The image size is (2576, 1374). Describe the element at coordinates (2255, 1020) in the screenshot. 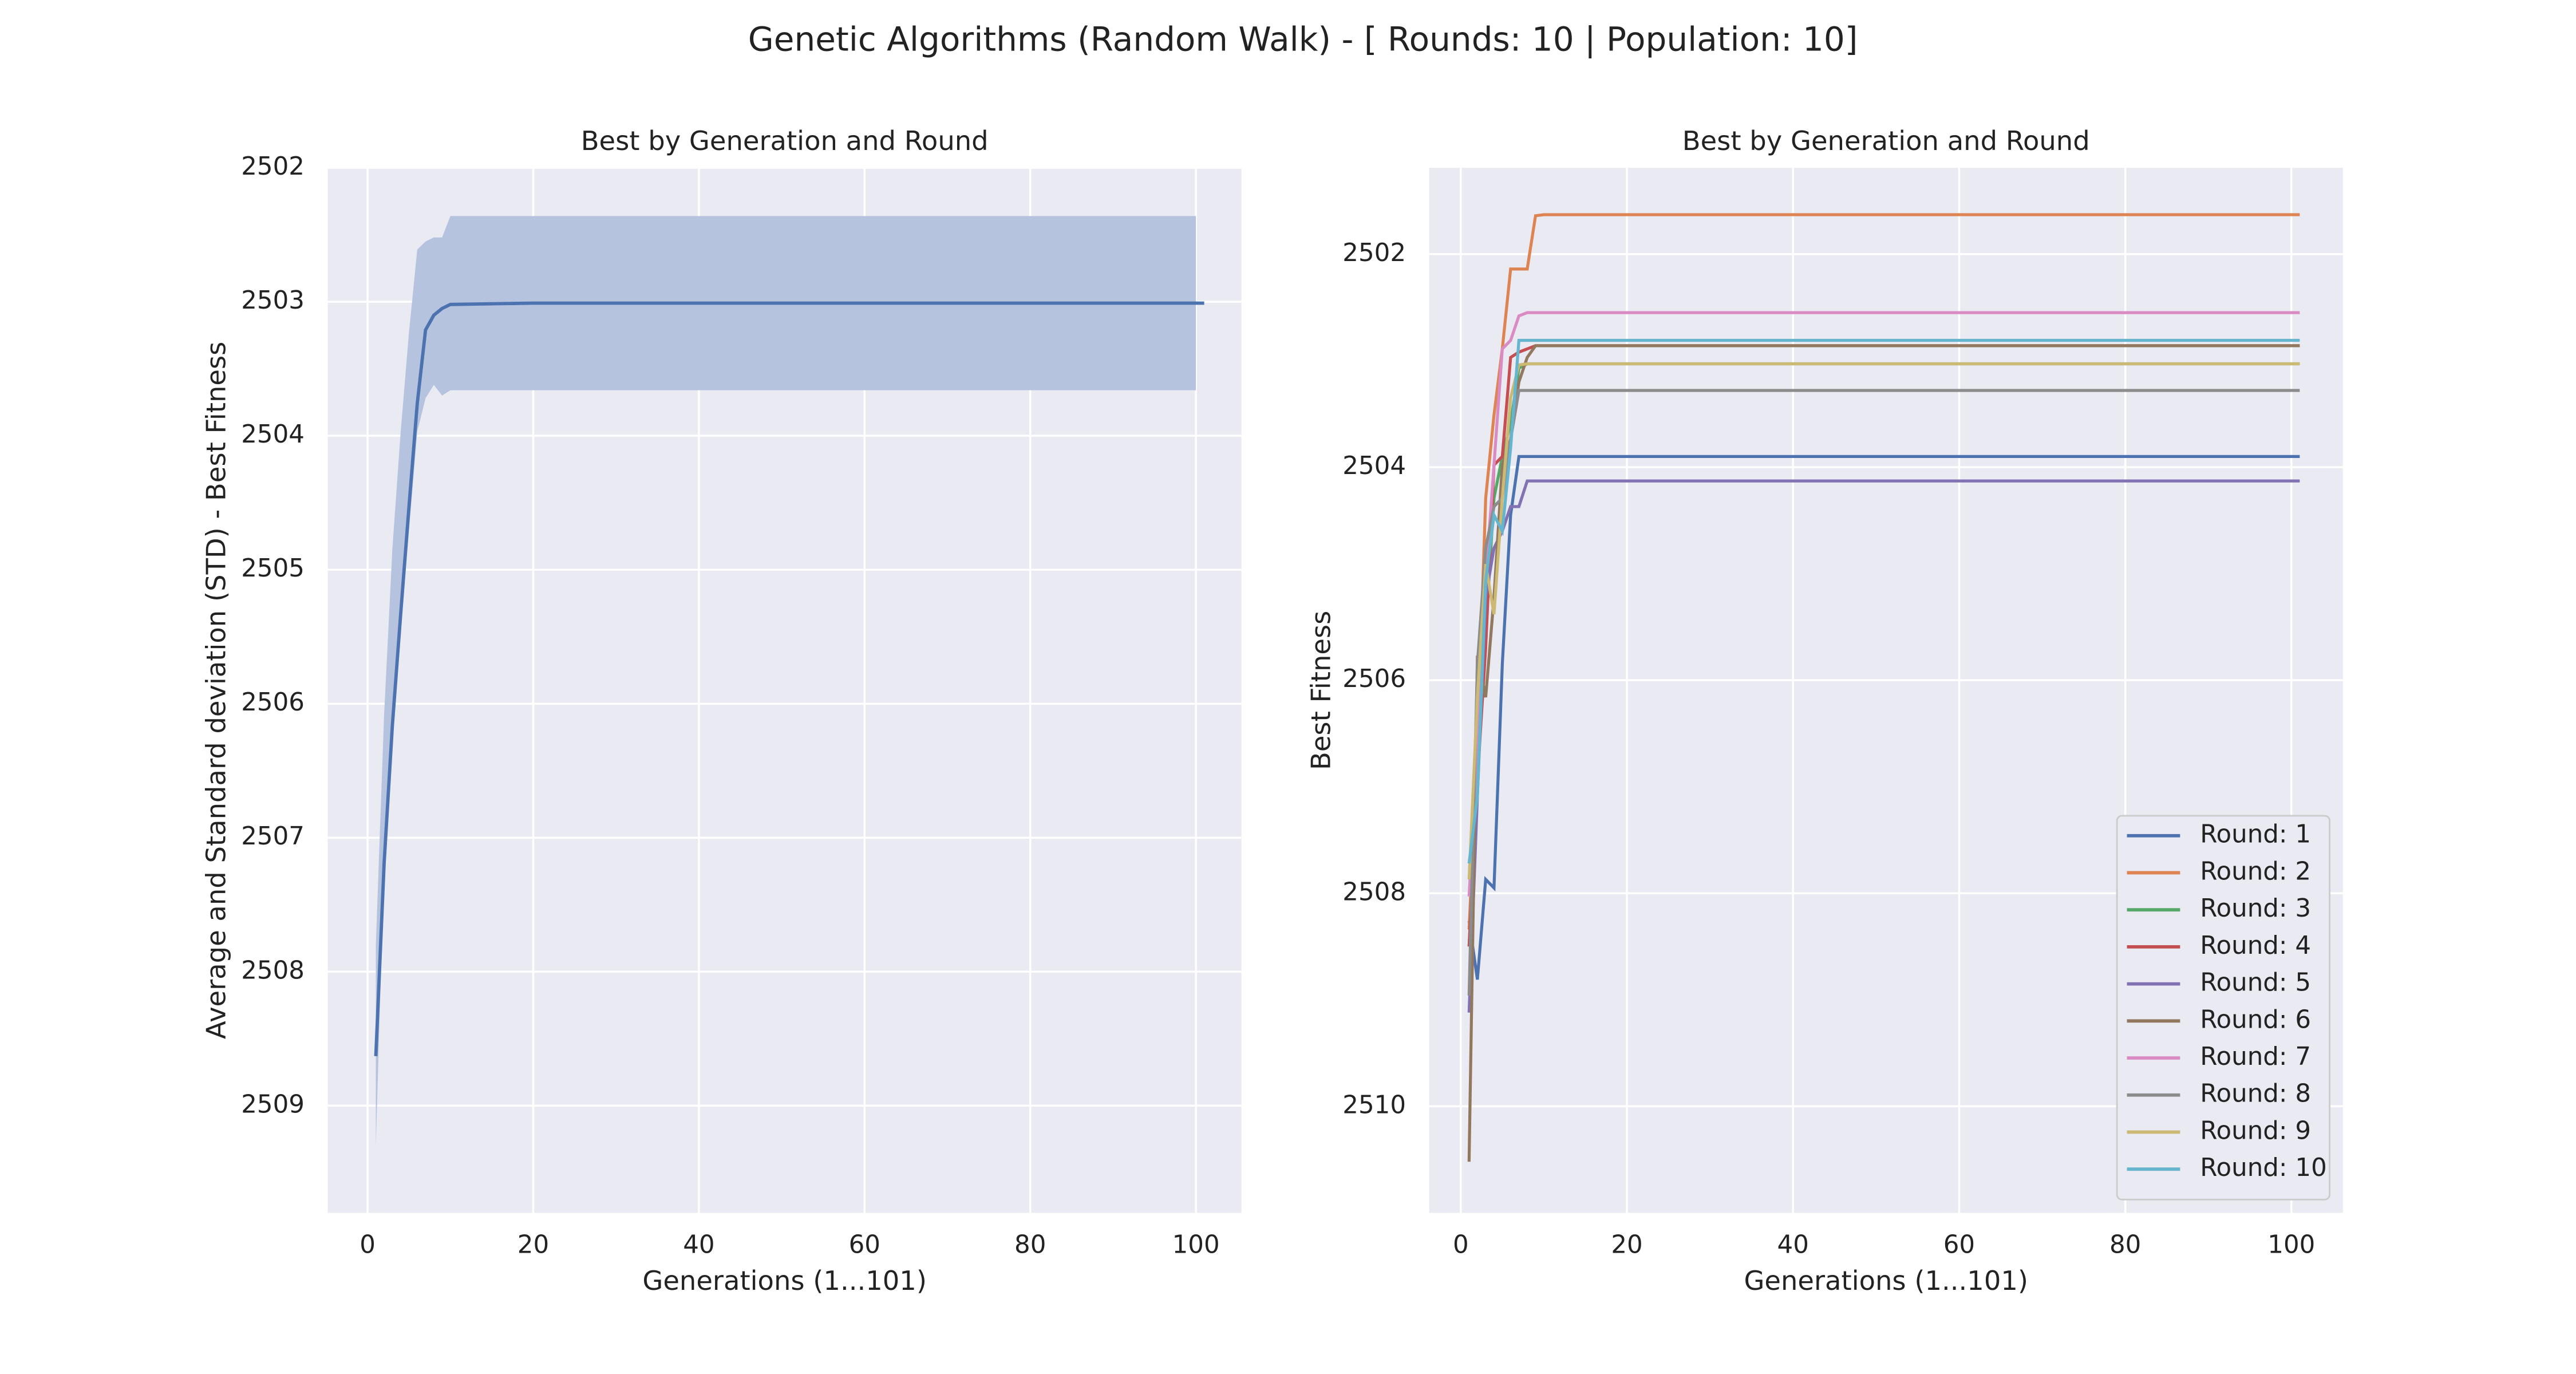

I see `legend-label: Round: 6` at that location.